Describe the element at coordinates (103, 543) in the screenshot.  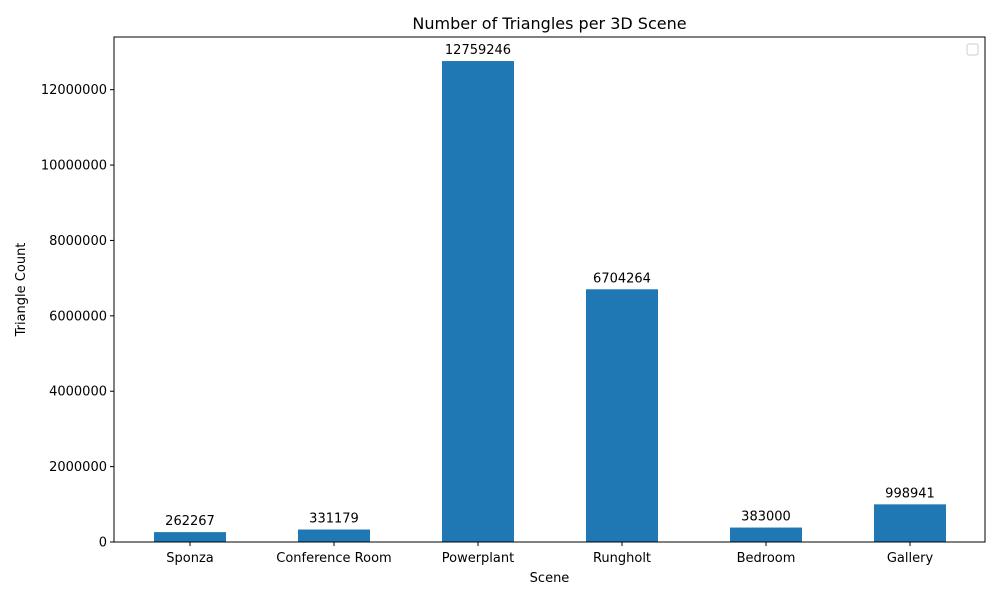
I see `y-tick-label: 0` at that location.